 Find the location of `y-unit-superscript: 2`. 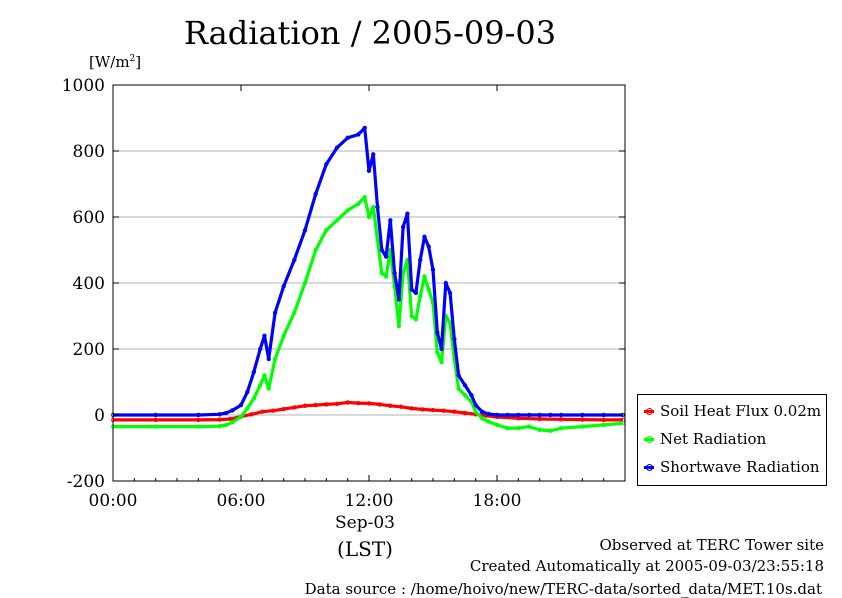

y-unit-superscript: 2 is located at coordinates (132, 59).